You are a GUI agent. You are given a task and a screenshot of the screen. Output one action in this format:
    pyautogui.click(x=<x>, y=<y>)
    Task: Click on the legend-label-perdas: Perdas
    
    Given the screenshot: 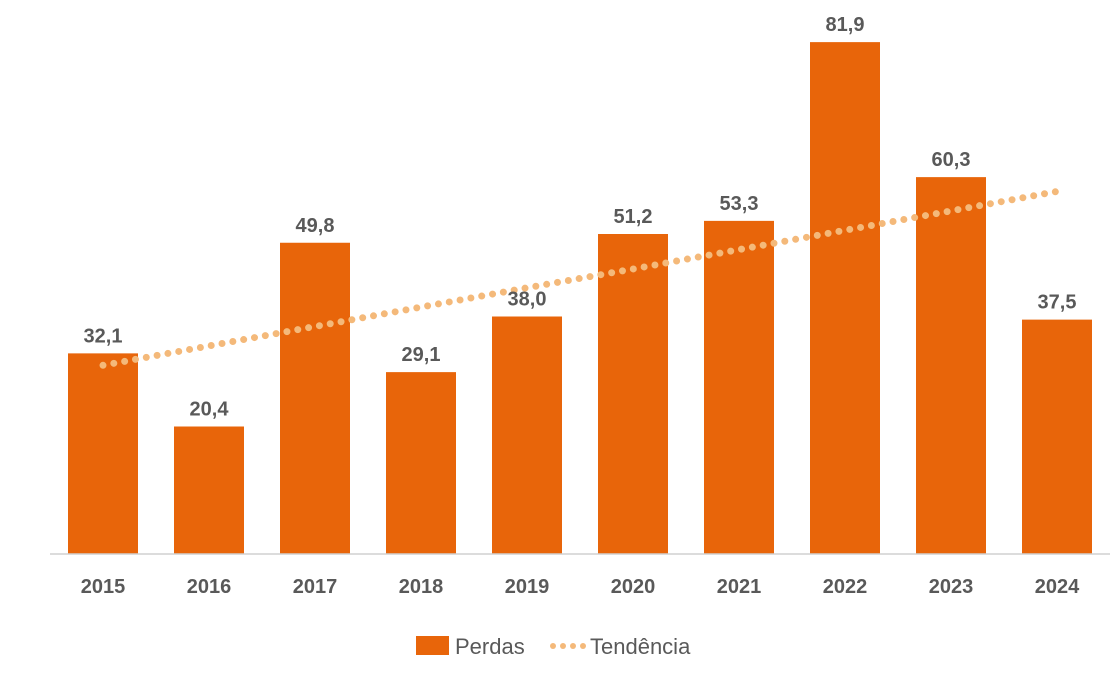 What is the action you would take?
    pyautogui.click(x=490, y=646)
    